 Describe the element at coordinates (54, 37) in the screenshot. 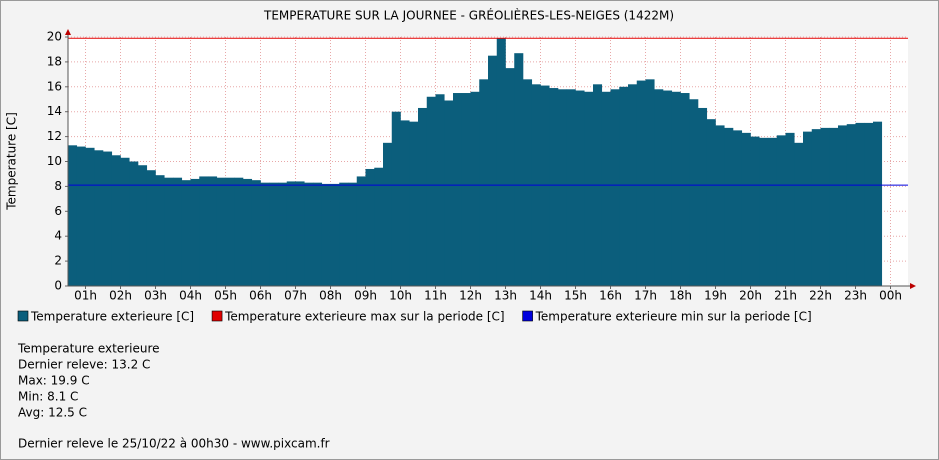

I see `y-tick-label: 20` at that location.